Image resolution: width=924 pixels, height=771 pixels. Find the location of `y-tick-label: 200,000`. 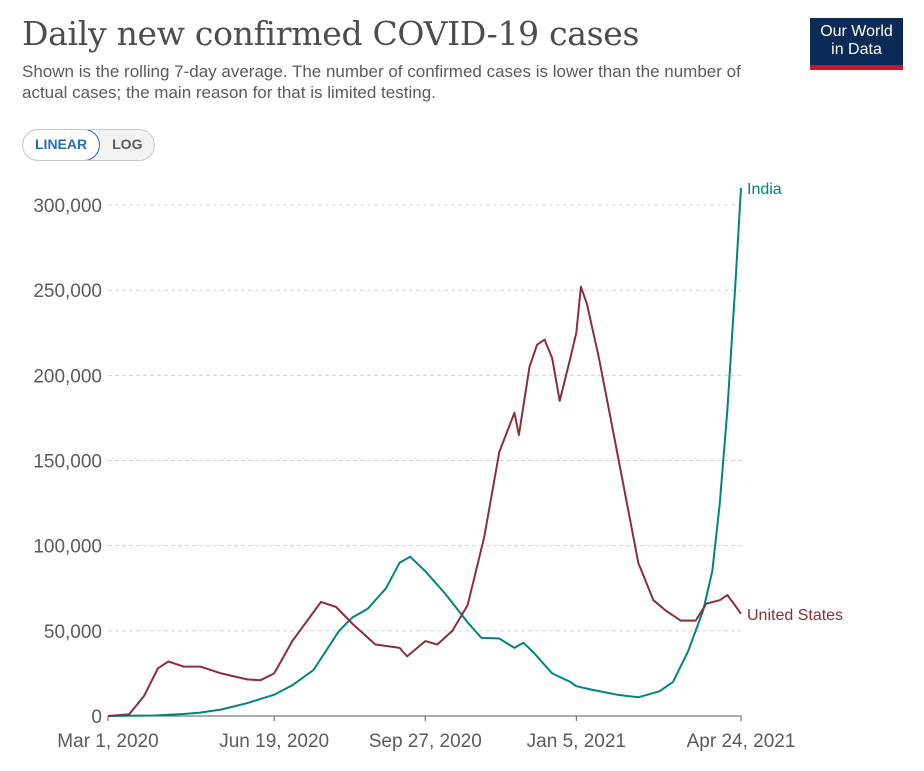

y-tick-label: 200,000 is located at coordinates (67, 376).